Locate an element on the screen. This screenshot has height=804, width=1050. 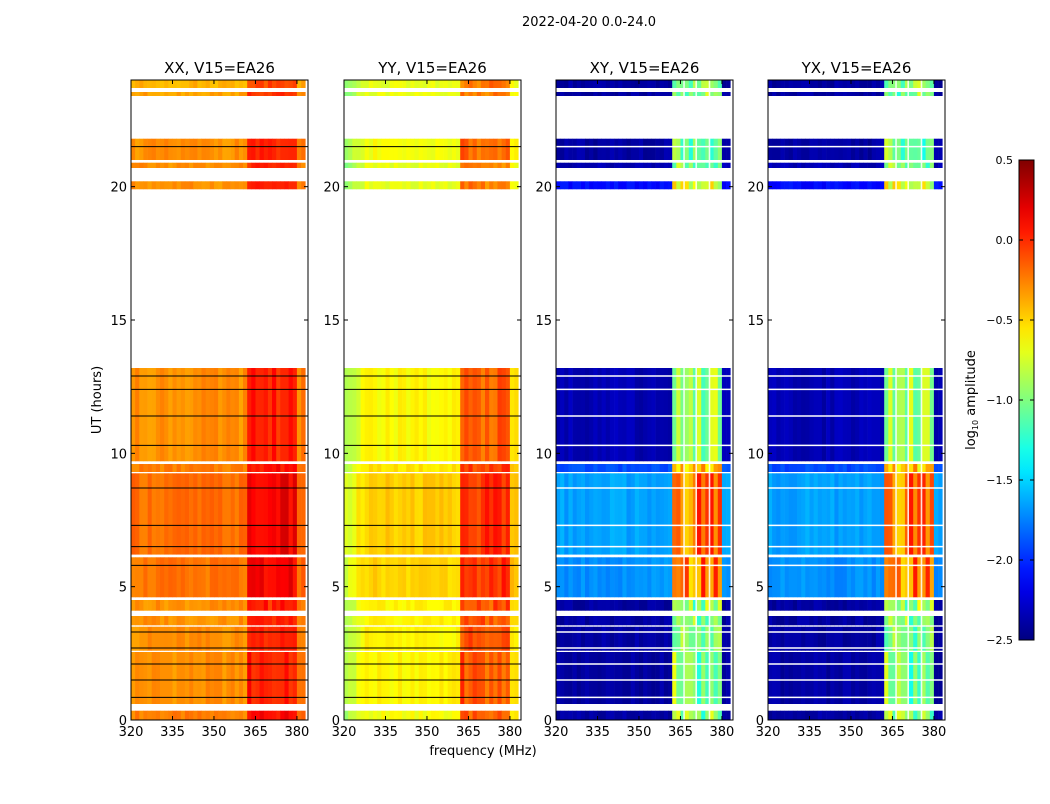
channel-gap is located at coordinates (709, 400).